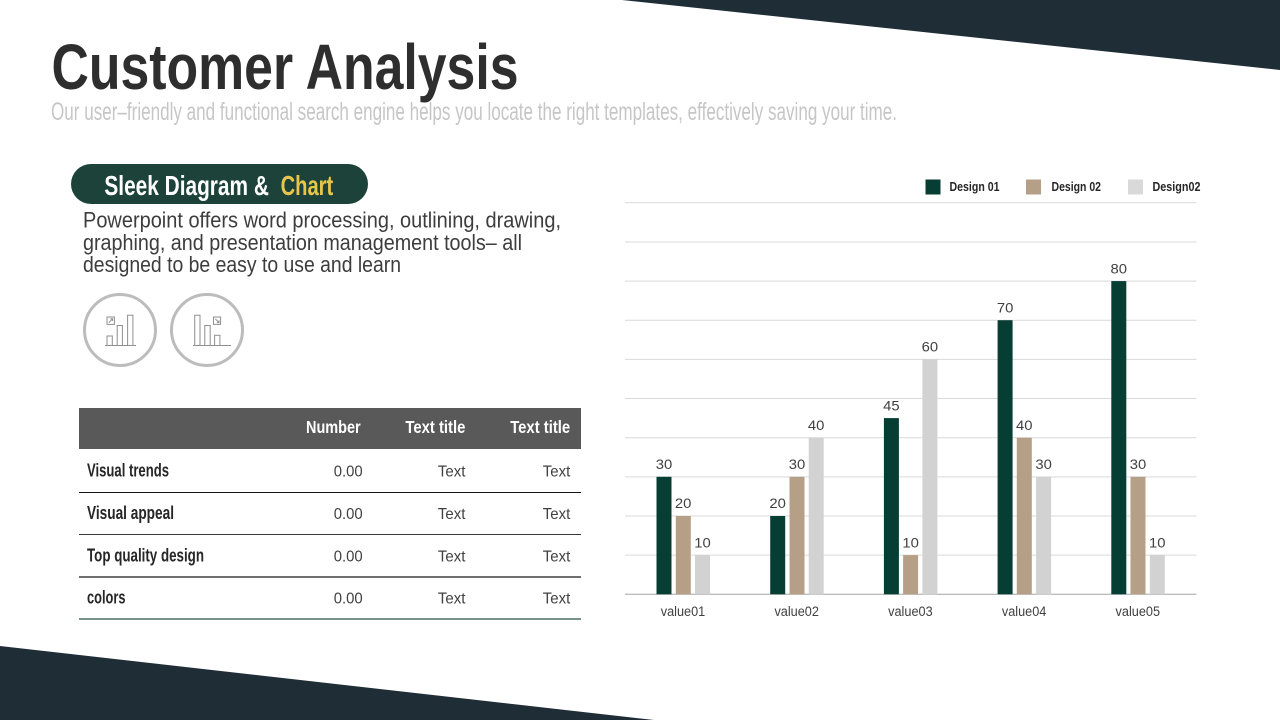  I want to click on svg-text: 60, so click(930, 347).